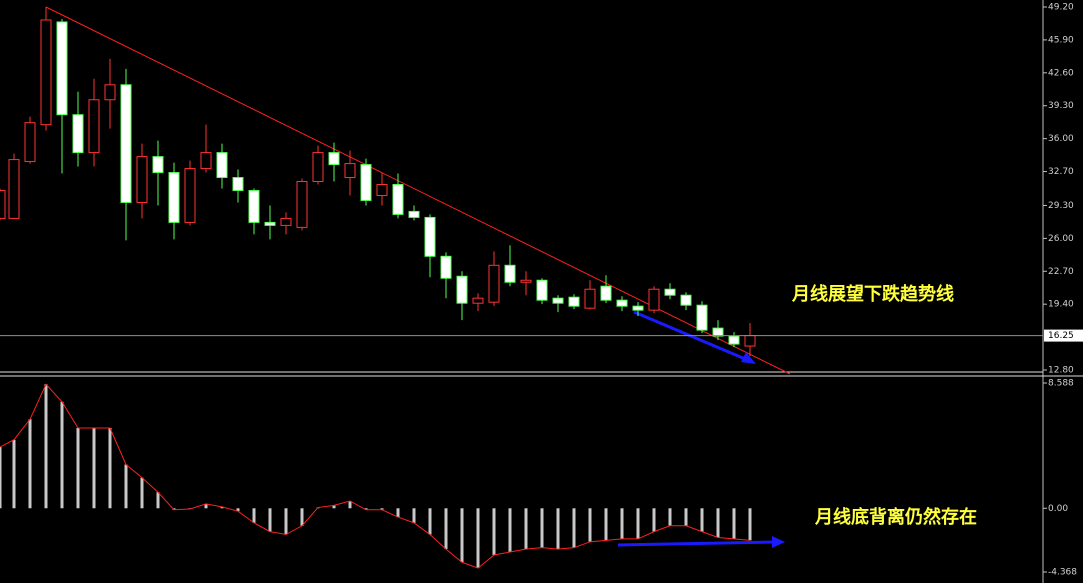  Describe the element at coordinates (1061, 384) in the screenshot. I see `y-tick-label: 8.588` at that location.